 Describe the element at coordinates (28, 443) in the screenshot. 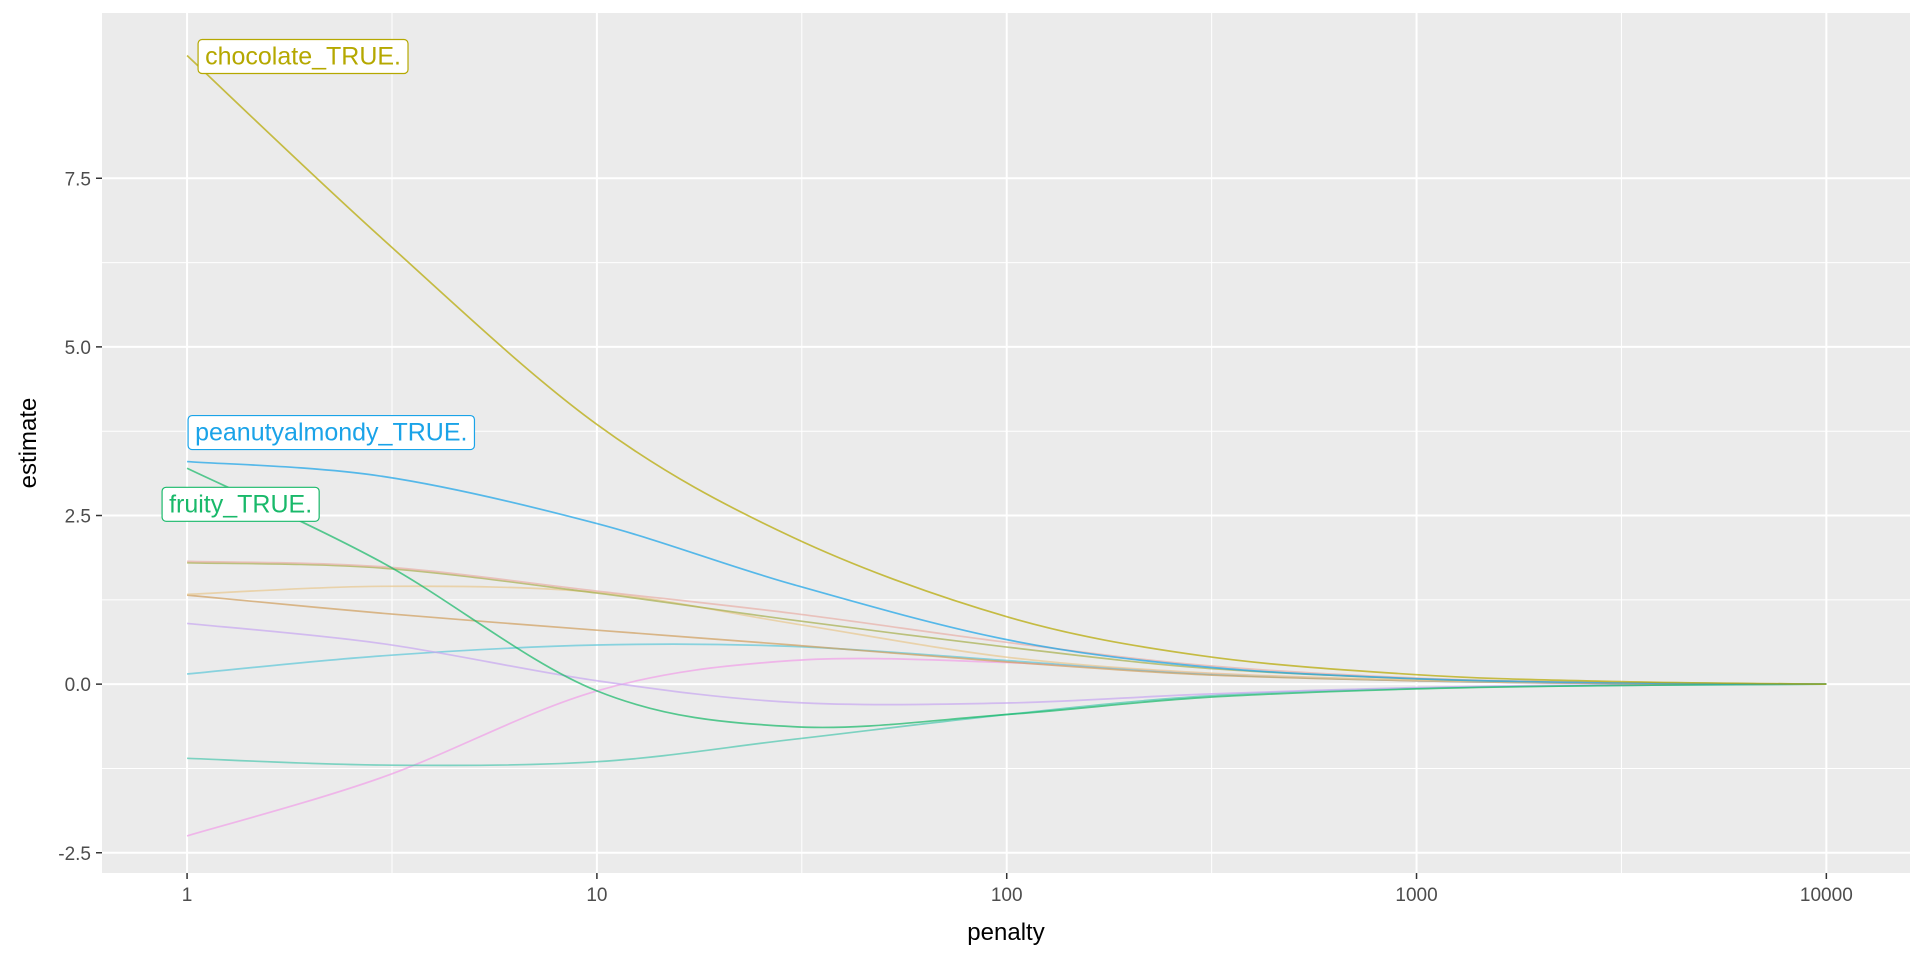

I see `y-axis-title: estimate` at that location.